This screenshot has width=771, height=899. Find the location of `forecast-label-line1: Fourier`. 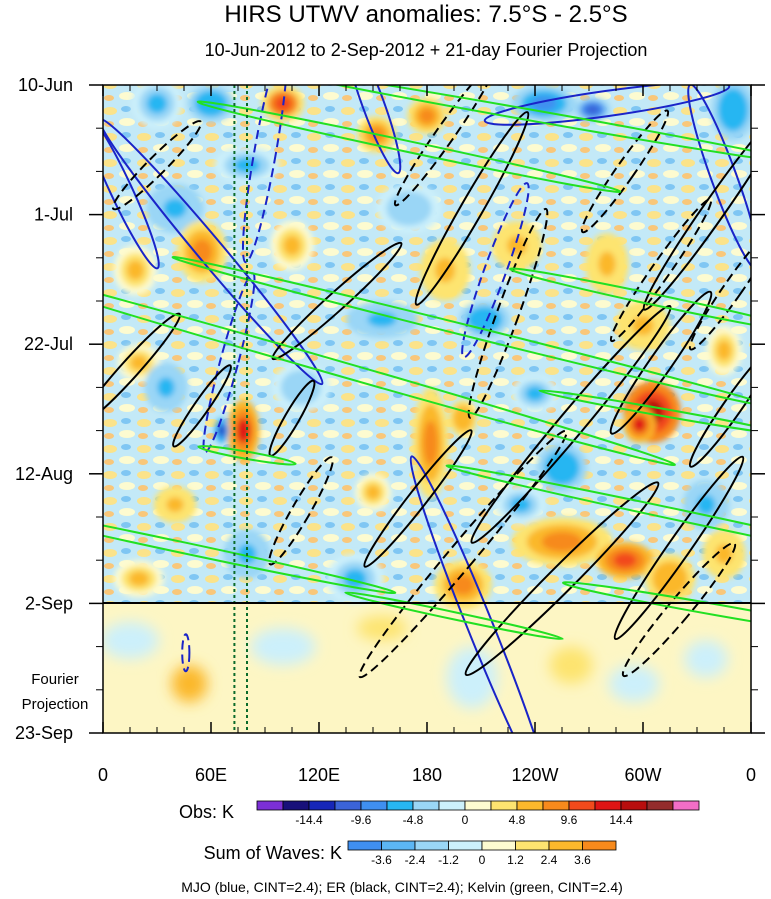

forecast-label-line1: Fourier is located at coordinates (55, 679).